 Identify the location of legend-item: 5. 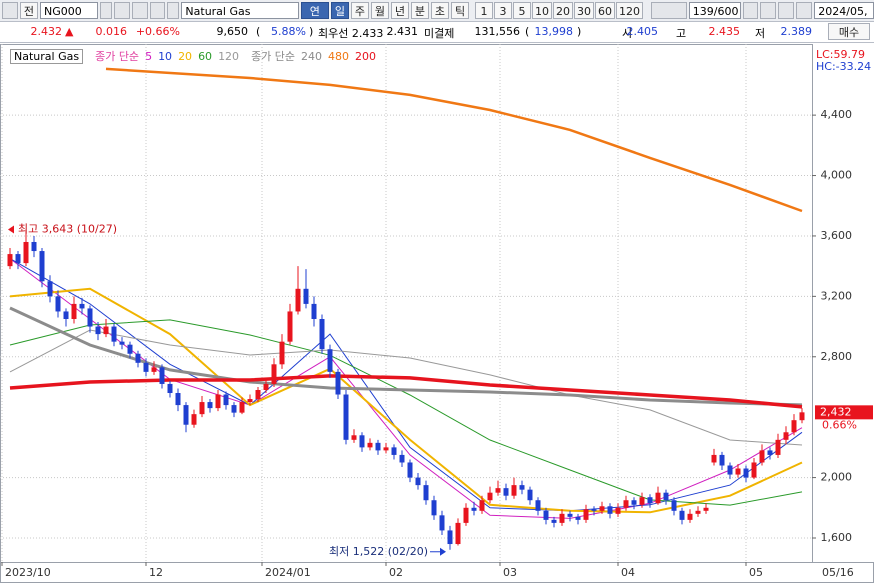
(149, 56).